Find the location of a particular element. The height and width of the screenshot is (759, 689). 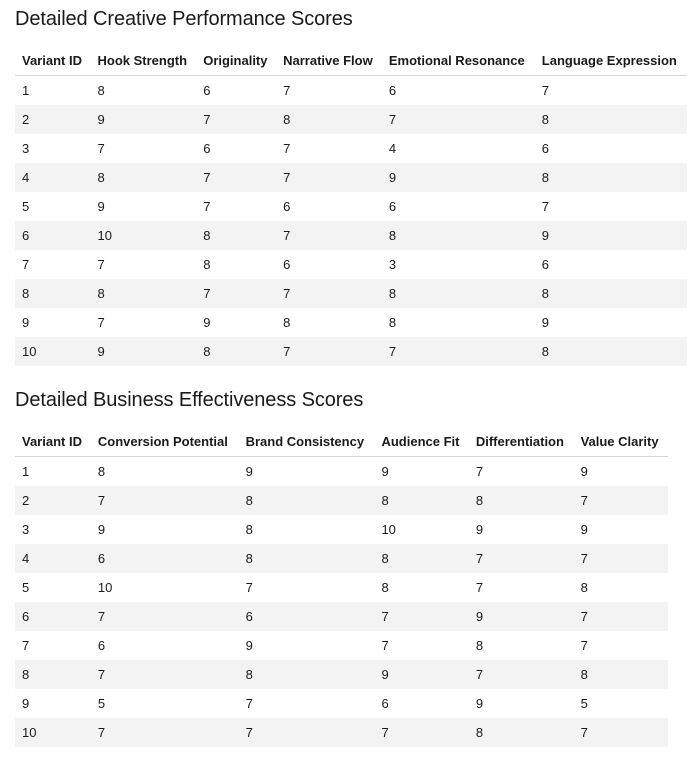

table-row: 10 7 7 7 8 7 is located at coordinates (341, 732).